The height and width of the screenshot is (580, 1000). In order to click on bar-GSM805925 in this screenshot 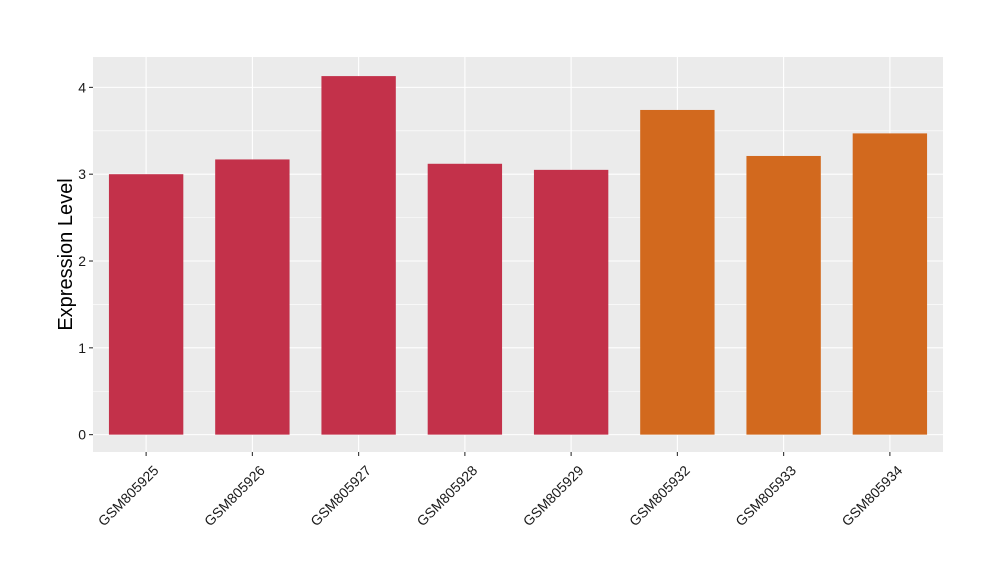, I will do `click(146, 304)`.